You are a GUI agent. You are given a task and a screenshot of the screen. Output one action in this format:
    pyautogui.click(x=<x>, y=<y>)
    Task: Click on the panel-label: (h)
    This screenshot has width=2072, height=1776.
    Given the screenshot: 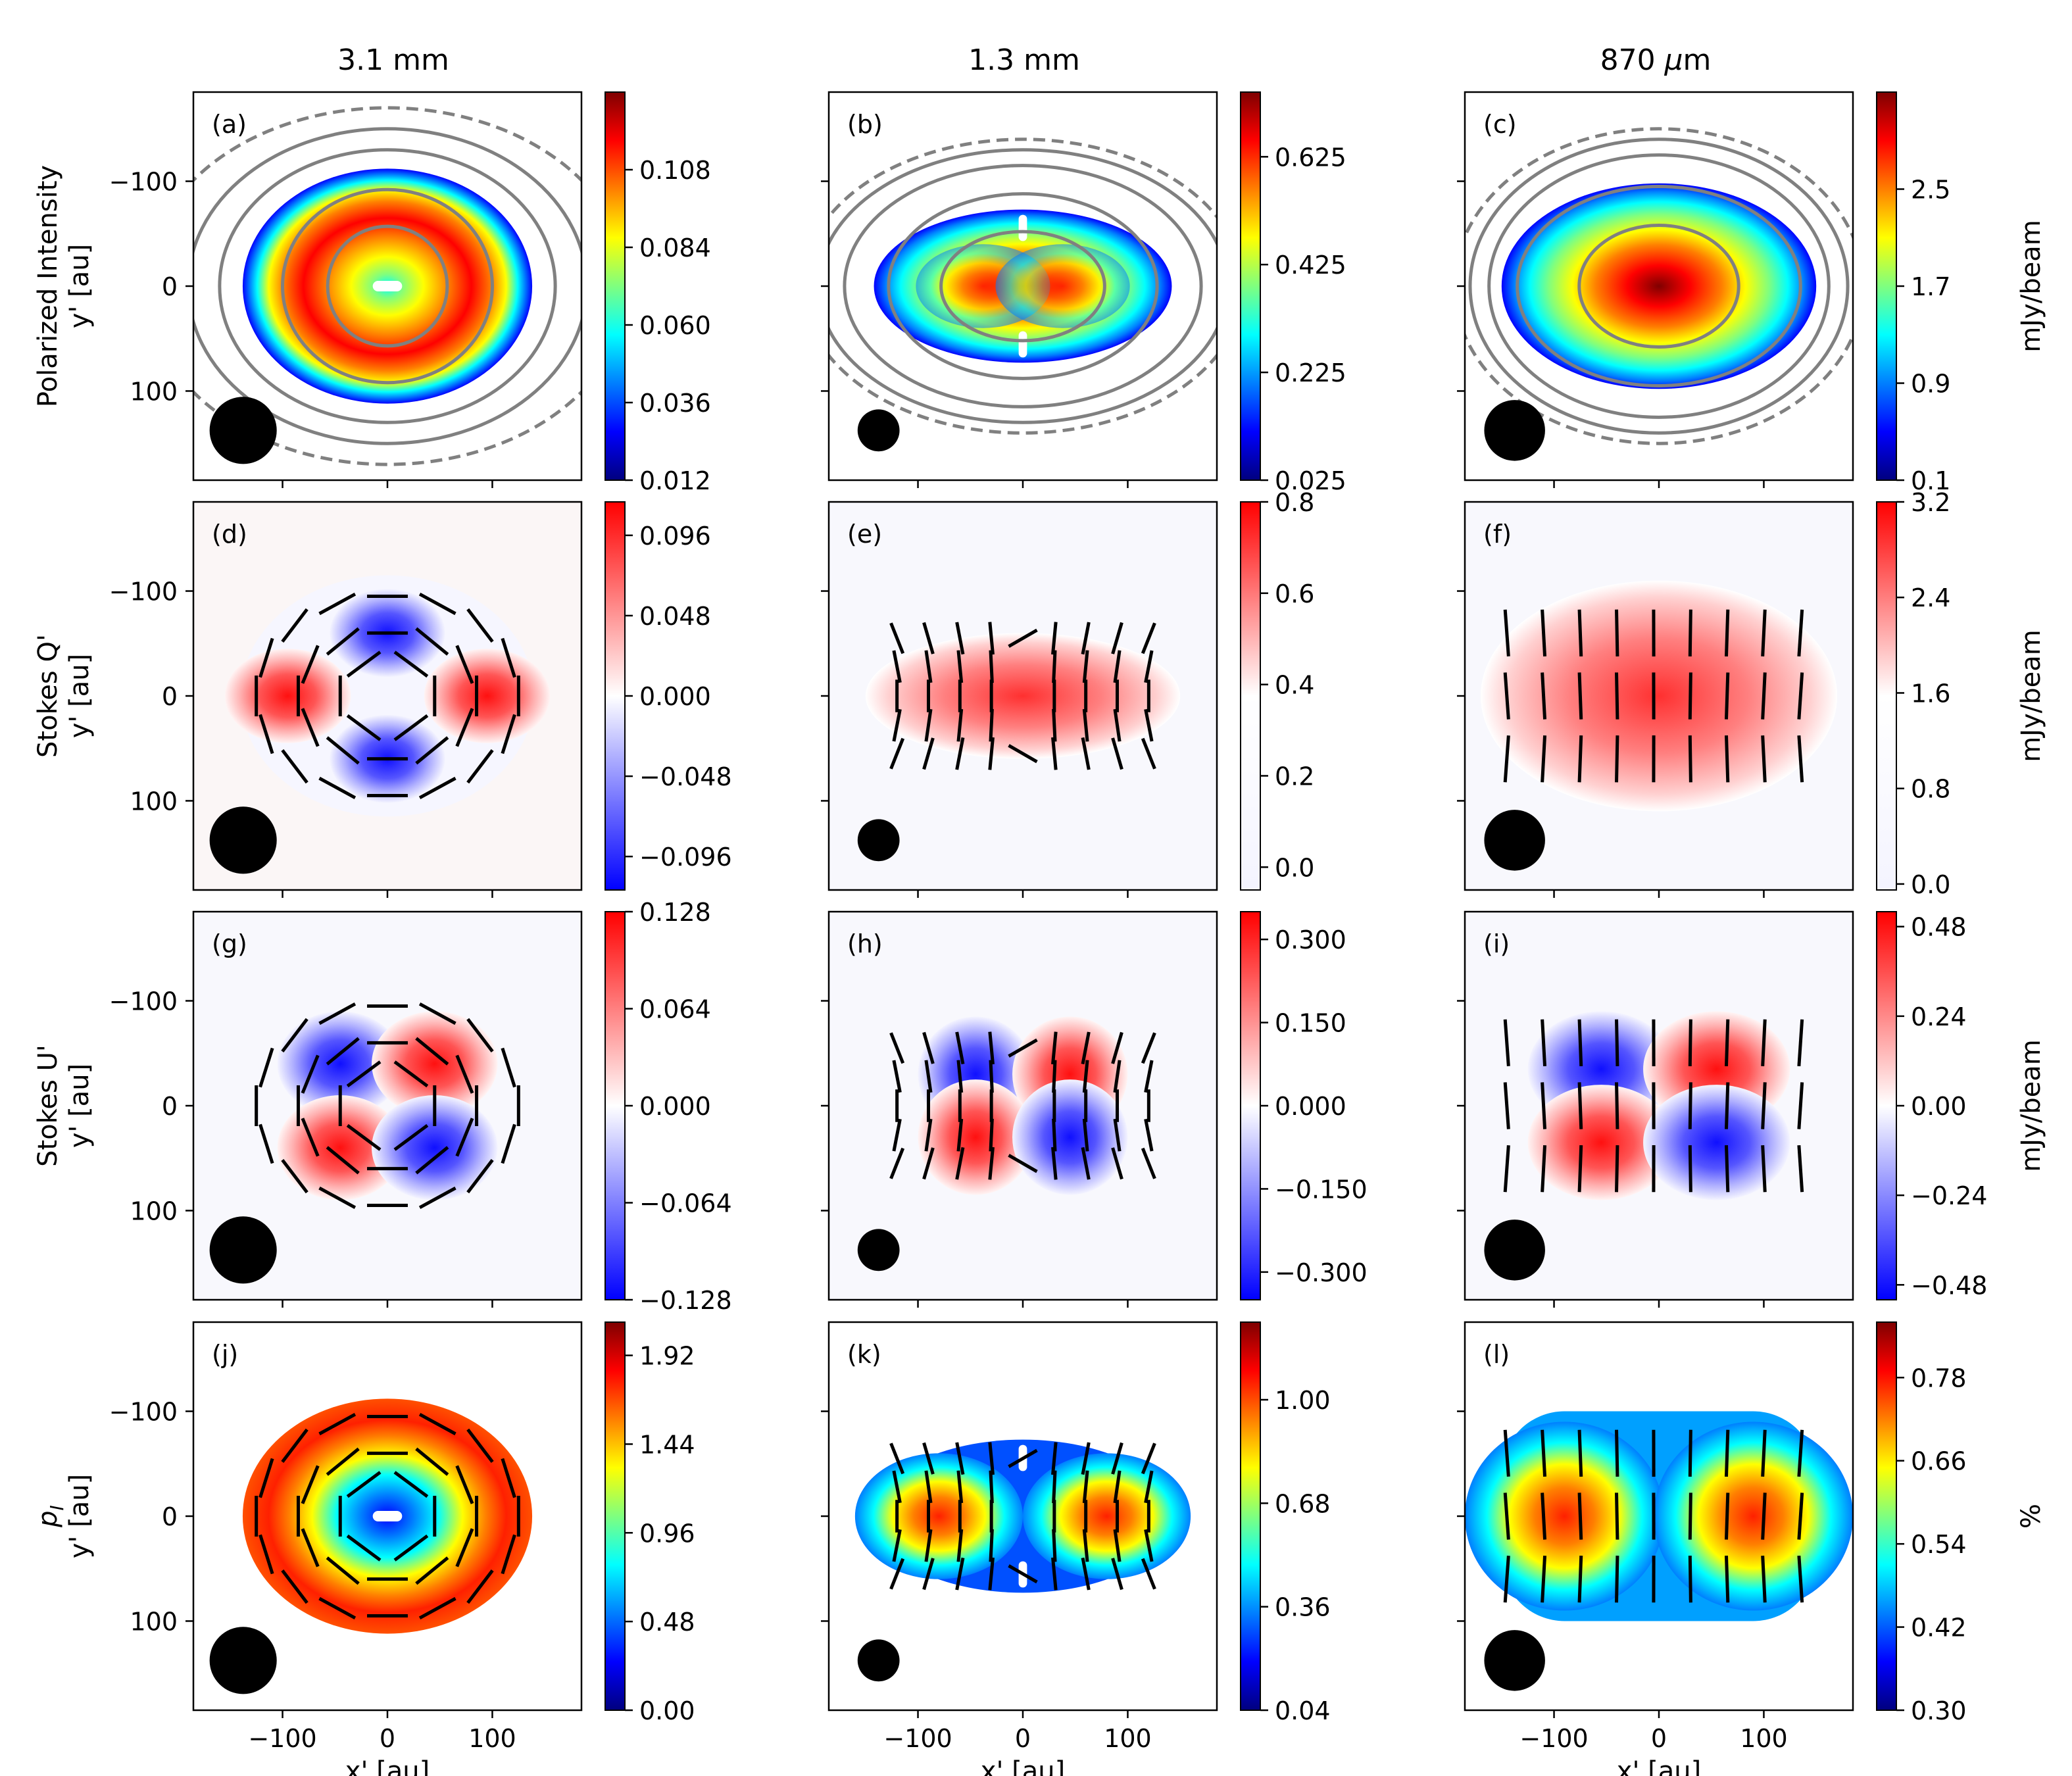 What is the action you would take?
    pyautogui.click(x=865, y=943)
    